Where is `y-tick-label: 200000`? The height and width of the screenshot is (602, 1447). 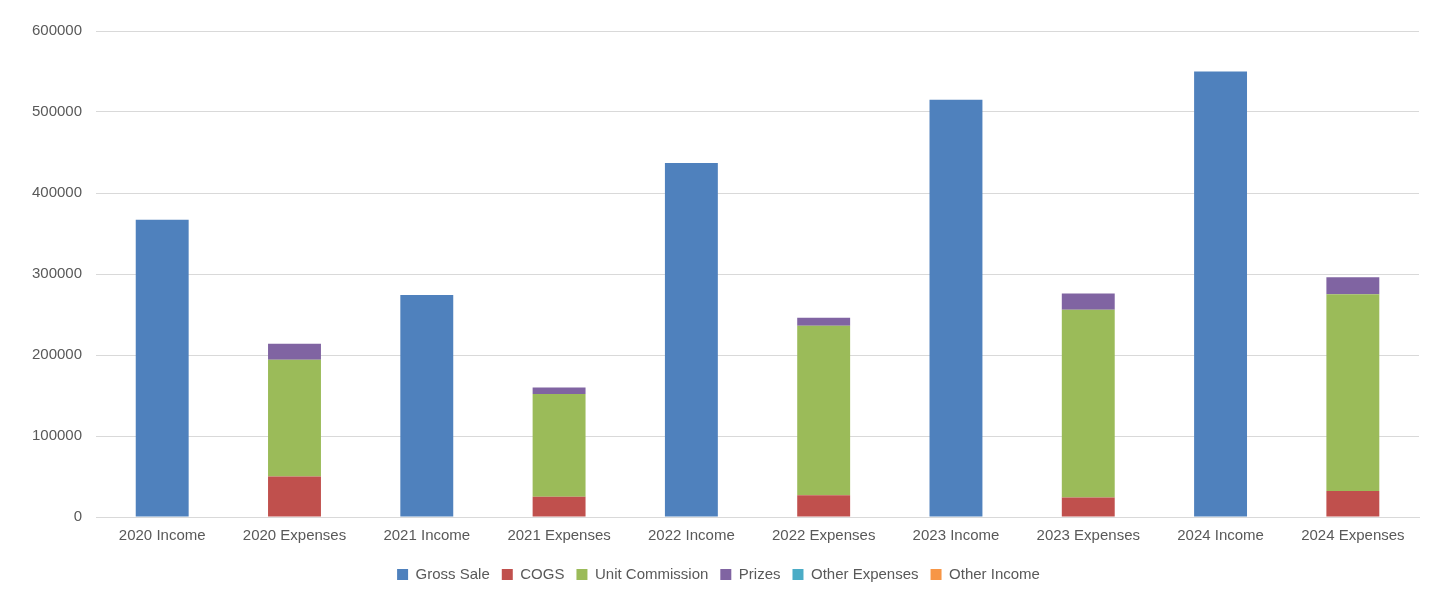 y-tick-label: 200000 is located at coordinates (57, 354).